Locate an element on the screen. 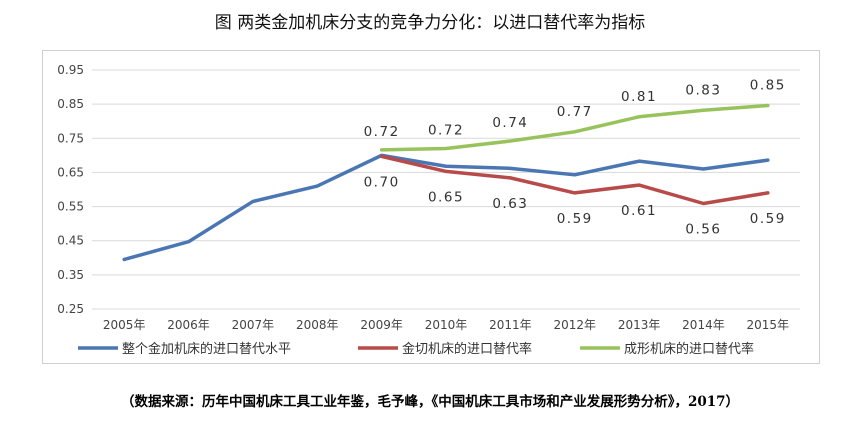 The width and height of the screenshot is (860, 425). x-tick-label: 2008年 is located at coordinates (317, 325).